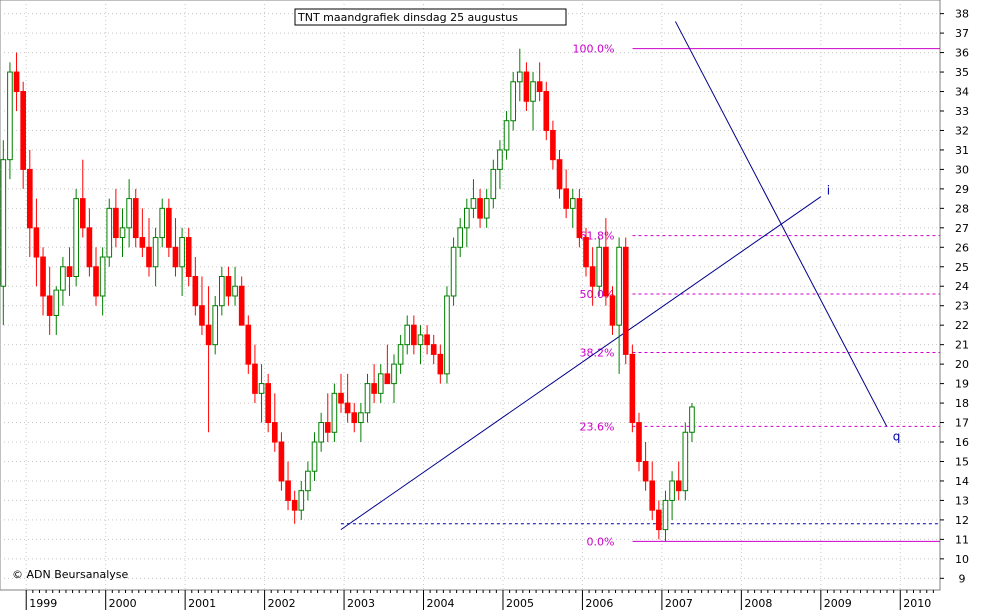 The height and width of the screenshot is (610, 982). I want to click on y-tick-label: 13, so click(962, 500).